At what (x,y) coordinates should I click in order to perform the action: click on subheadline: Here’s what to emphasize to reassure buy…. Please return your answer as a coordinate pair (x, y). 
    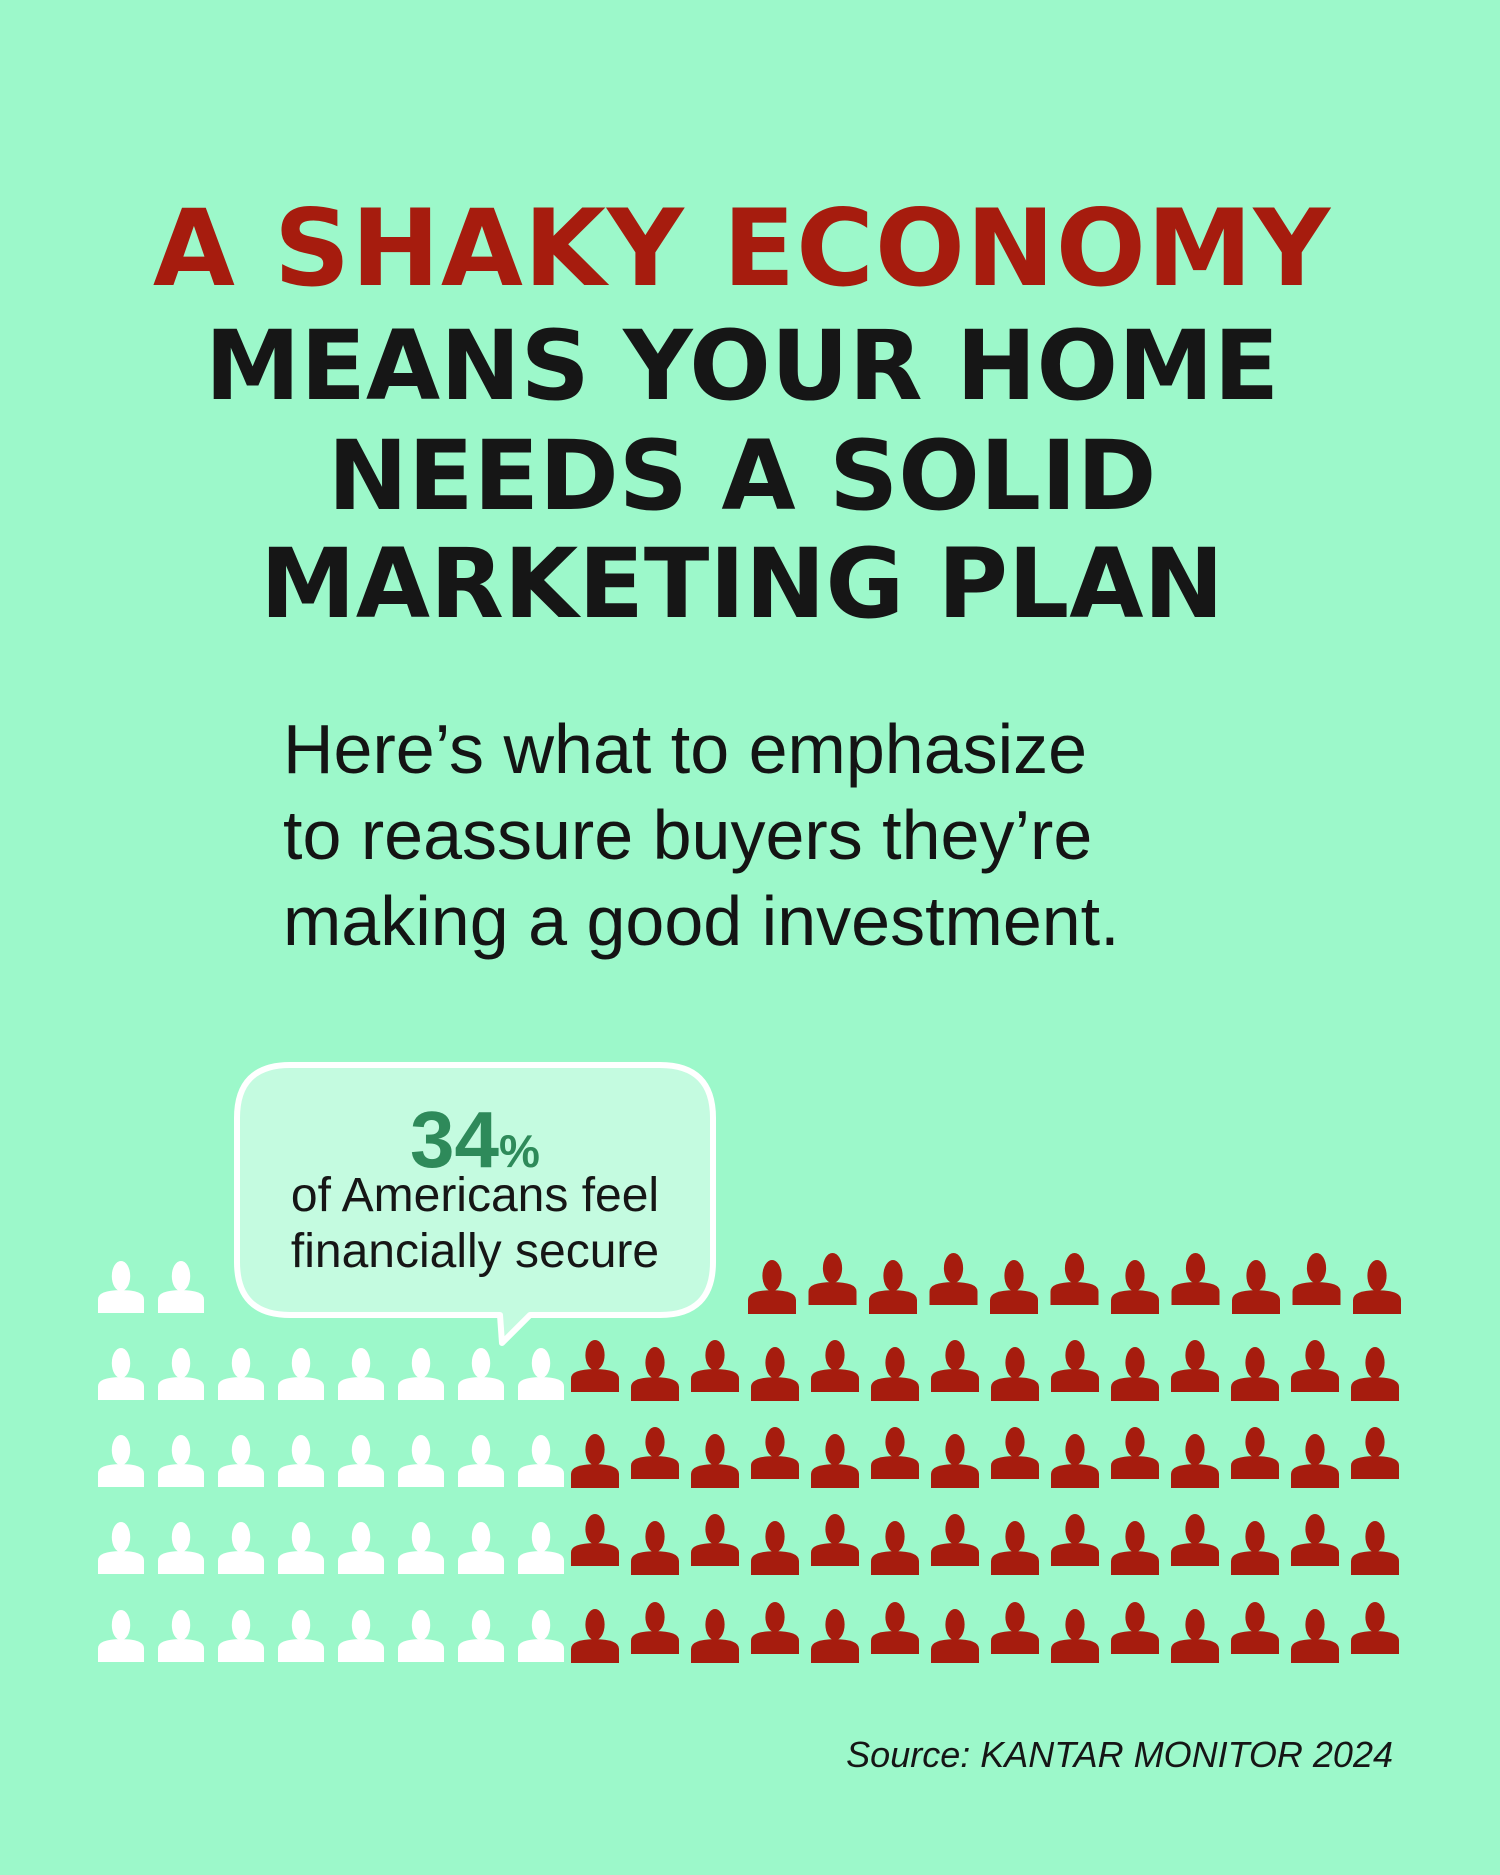
    Looking at the image, I should click on (701, 835).